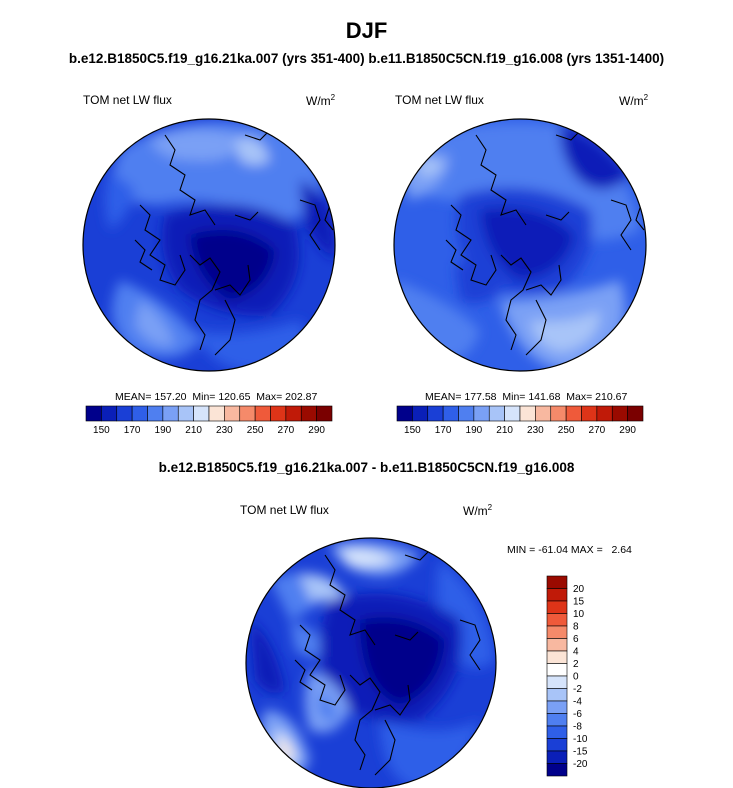 The height and width of the screenshot is (788, 733). What do you see at coordinates (316, 430) in the screenshot?
I see `panel-1-colorbar-tick-label: 290` at bounding box center [316, 430].